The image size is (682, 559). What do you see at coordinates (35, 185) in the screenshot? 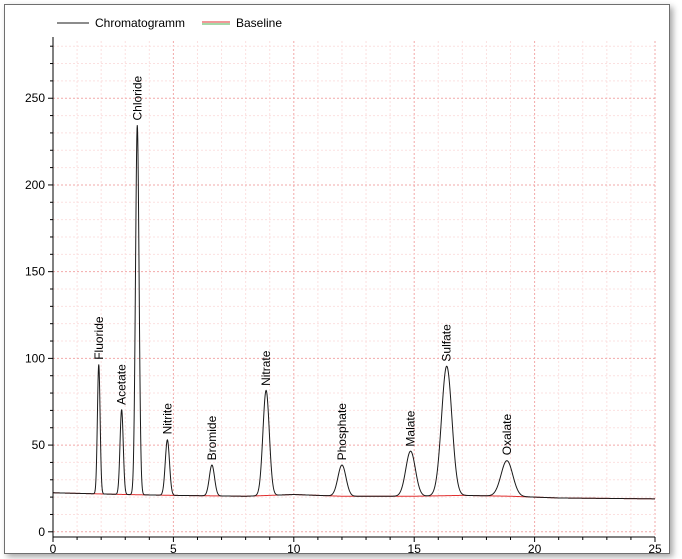
I see `y-tick-label: 200` at bounding box center [35, 185].